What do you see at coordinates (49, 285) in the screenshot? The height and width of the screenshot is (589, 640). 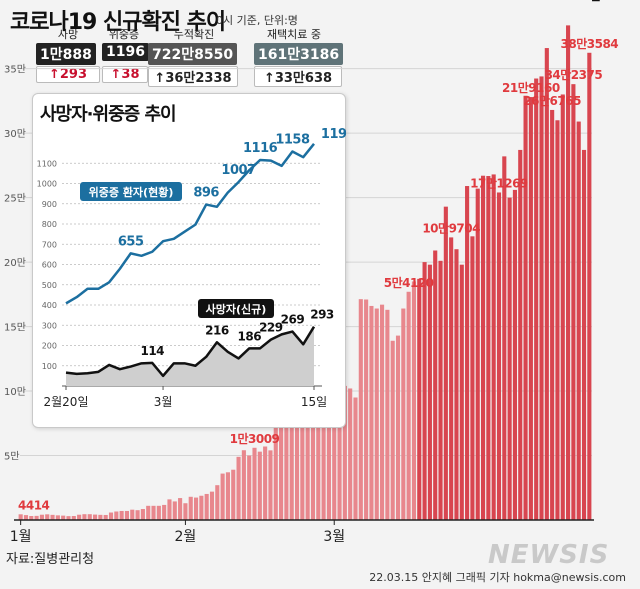 I see `inset-y-tick-label: 500` at bounding box center [49, 285].